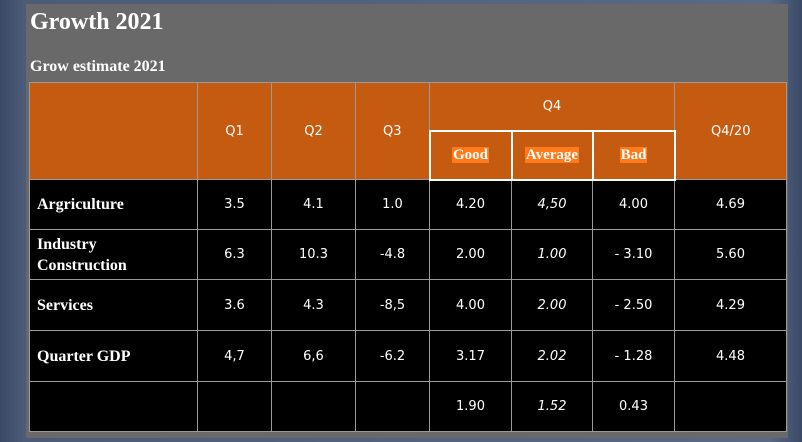  I want to click on header-good-label: Good, so click(470, 154).